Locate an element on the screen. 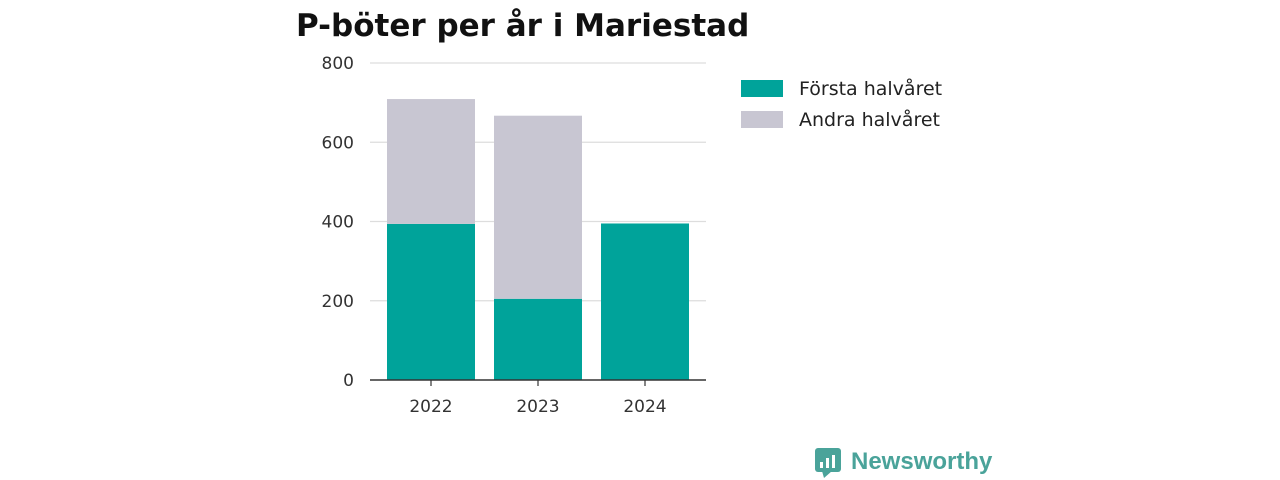 This screenshot has width=1280, height=480. brand-name: Newsworthy is located at coordinates (922, 461).